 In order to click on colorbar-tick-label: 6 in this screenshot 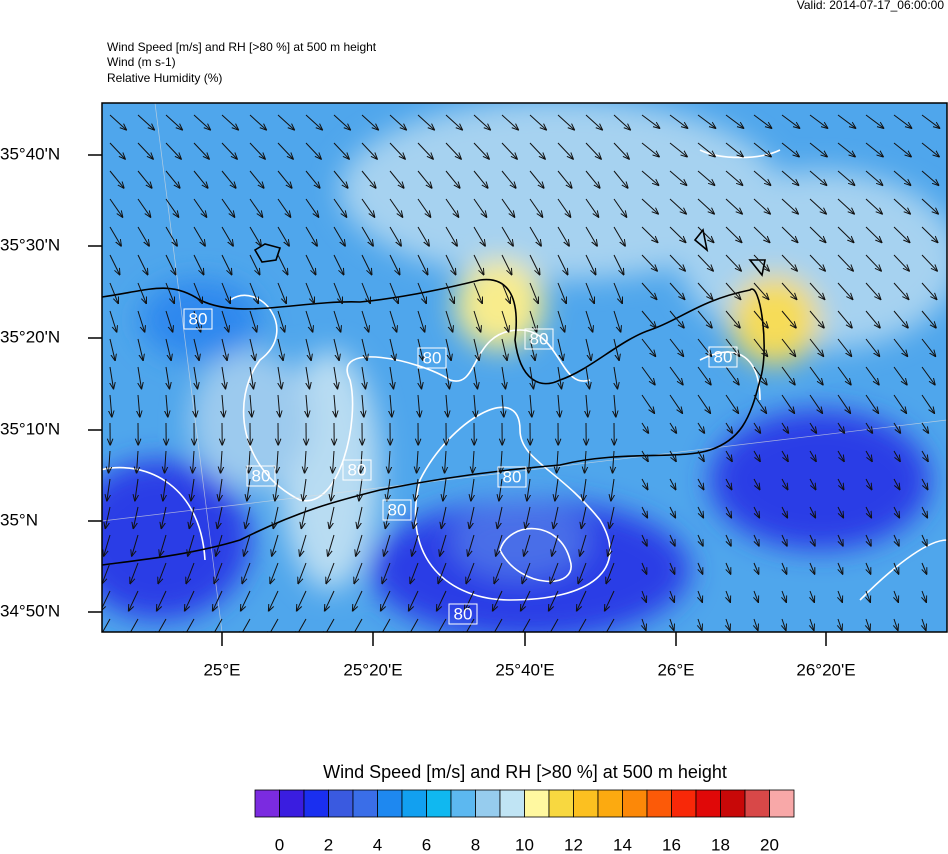, I will do `click(426, 844)`.